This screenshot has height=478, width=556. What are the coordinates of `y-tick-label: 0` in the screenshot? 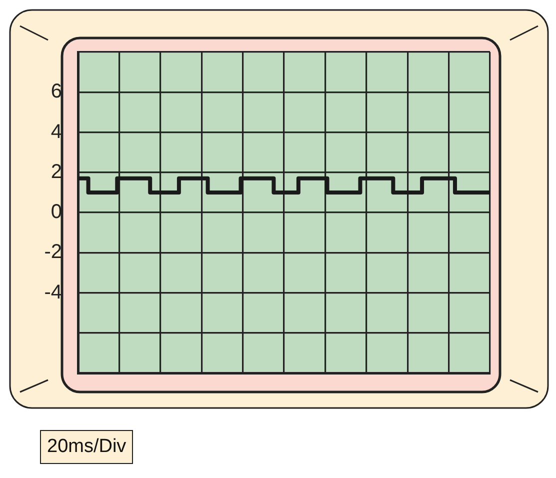 It's located at (56, 212).